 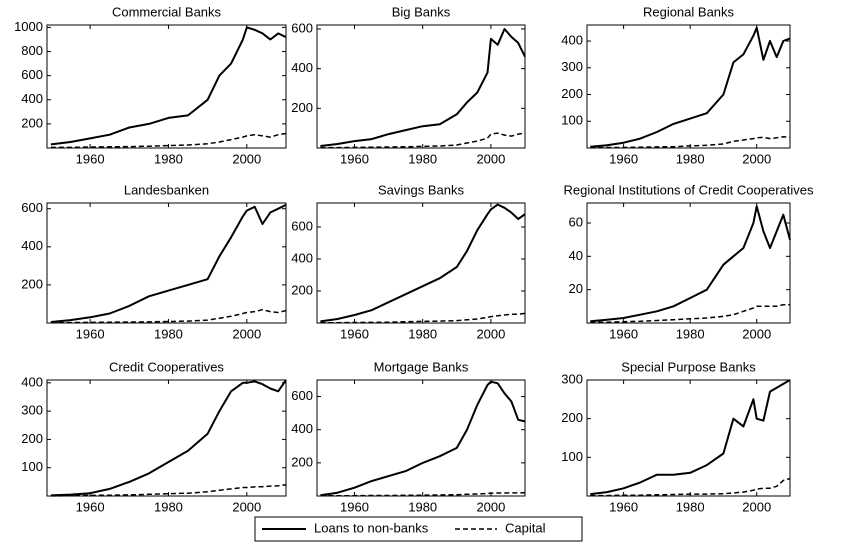 What do you see at coordinates (689, 11) in the screenshot?
I see `panel-title: Regional Banks` at bounding box center [689, 11].